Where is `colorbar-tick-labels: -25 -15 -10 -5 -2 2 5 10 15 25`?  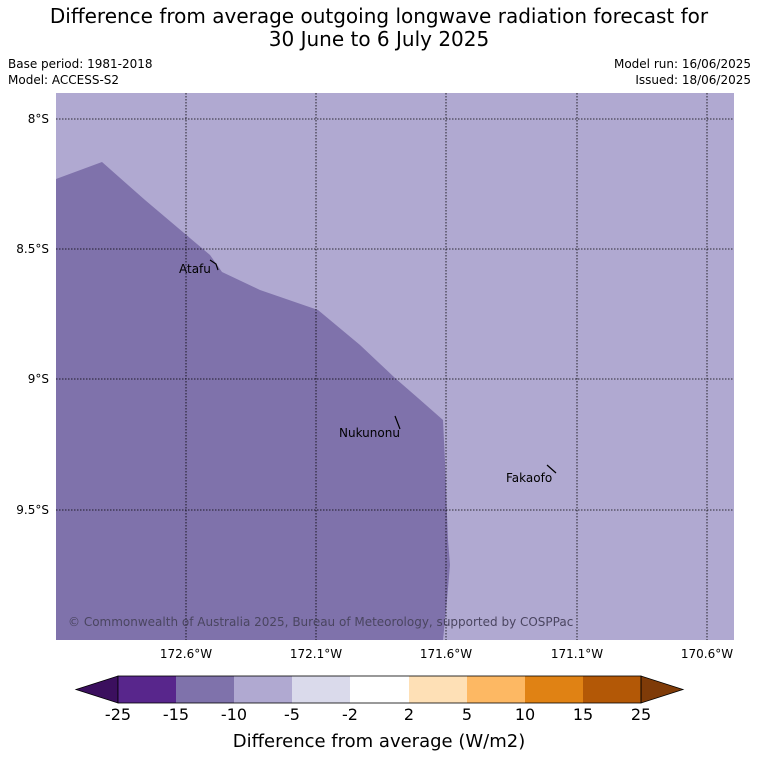 colorbar-tick-labels: -25 -15 -10 -5 -2 2 5 10 15 25 is located at coordinates (378, 714).